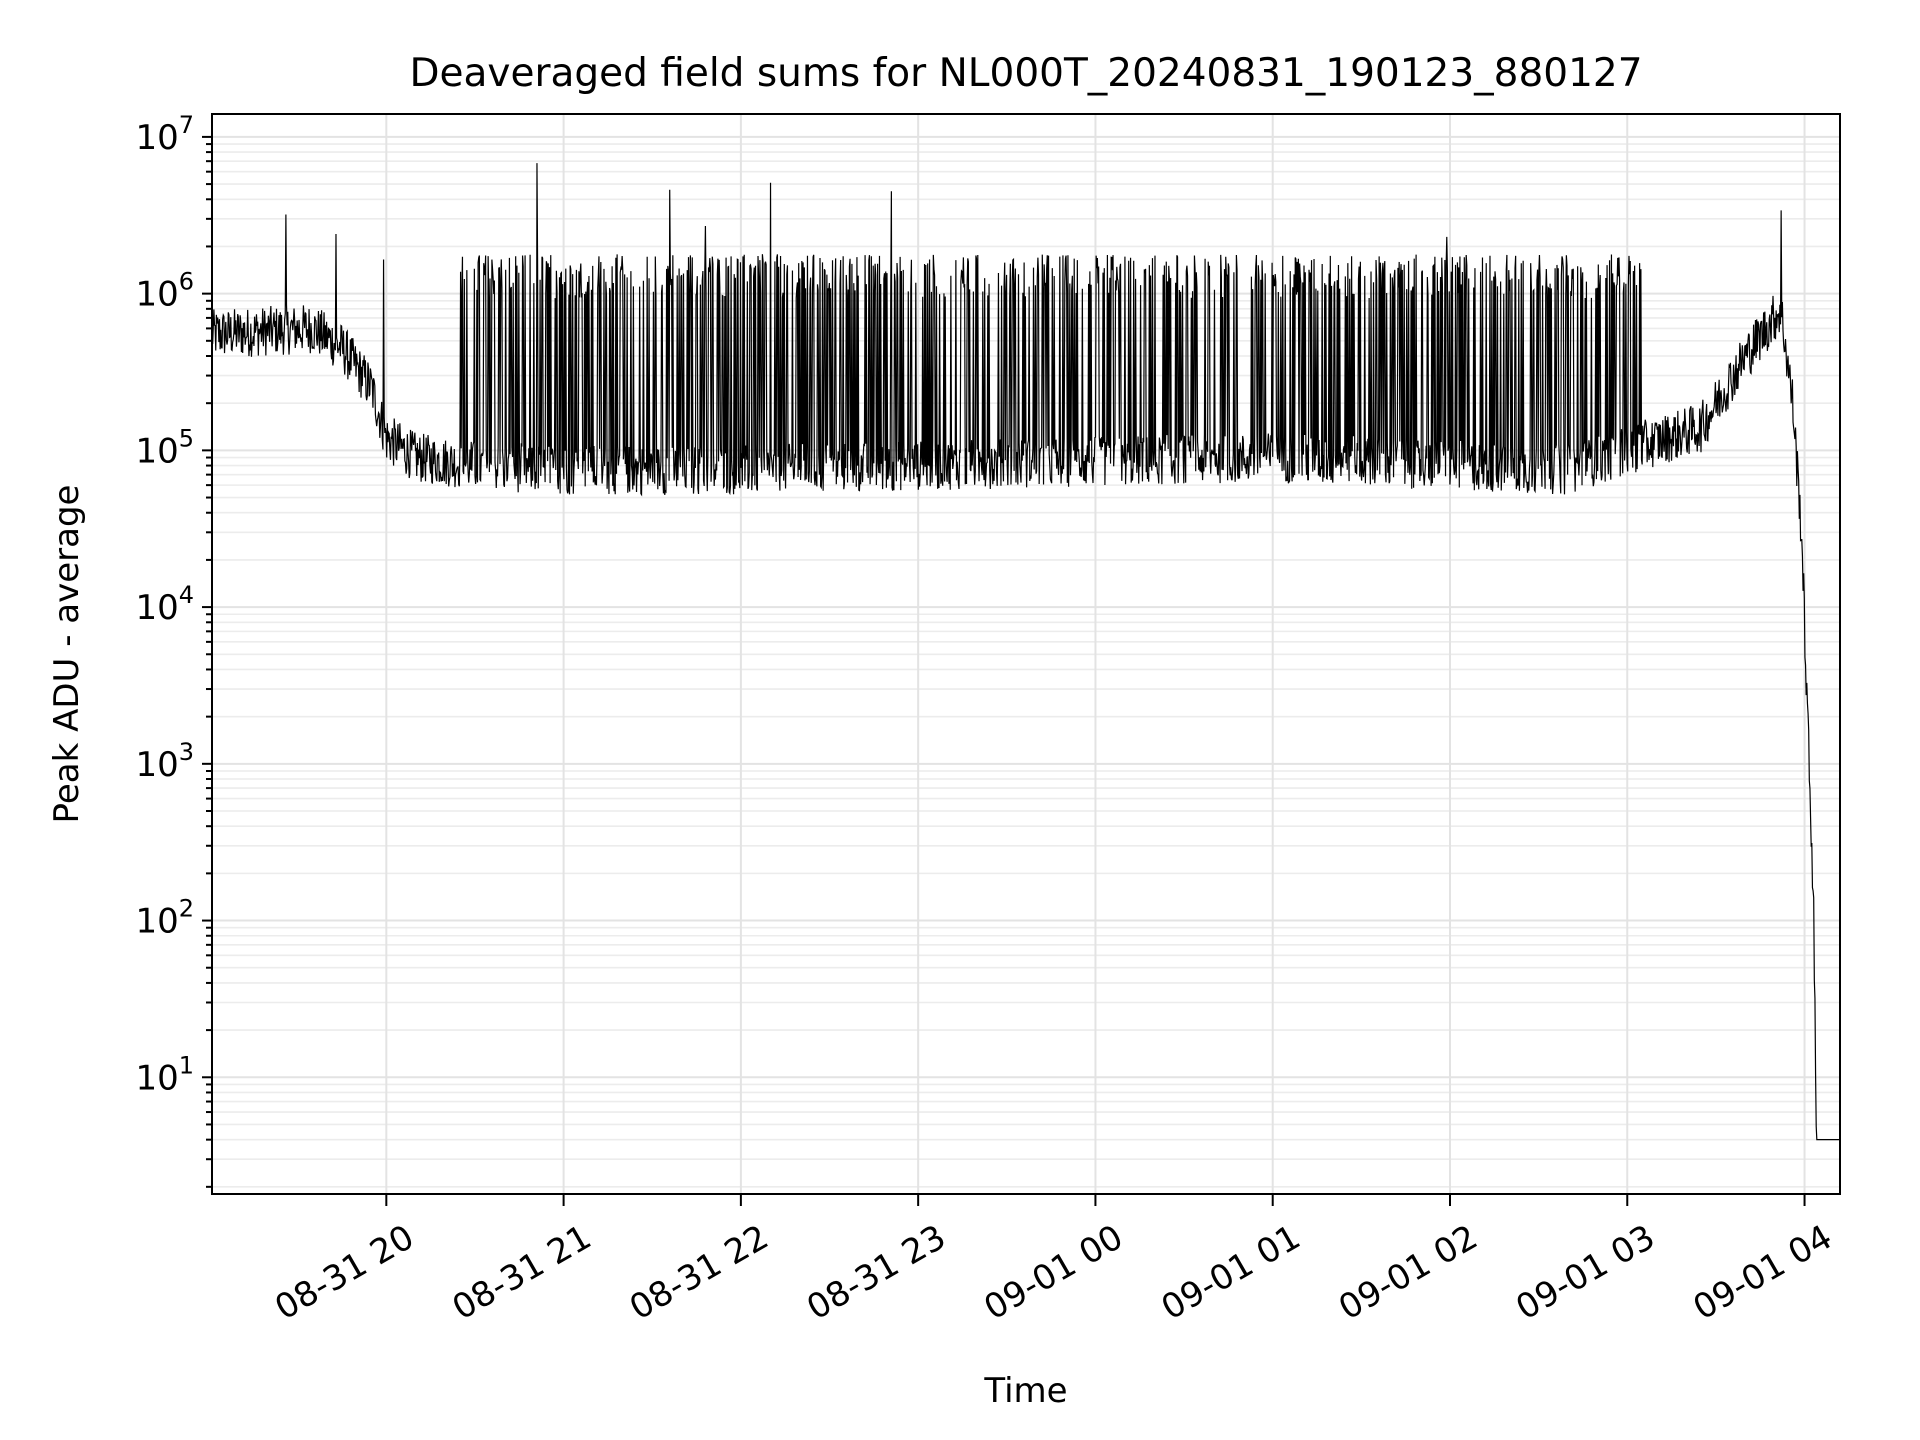 The image size is (1920, 1440). What do you see at coordinates (173, 649) in the screenshot?
I see `y-axis: 10¹ 10² 10³ 10⁴ 10⁵ 10⁶ 10⁷` at bounding box center [173, 649].